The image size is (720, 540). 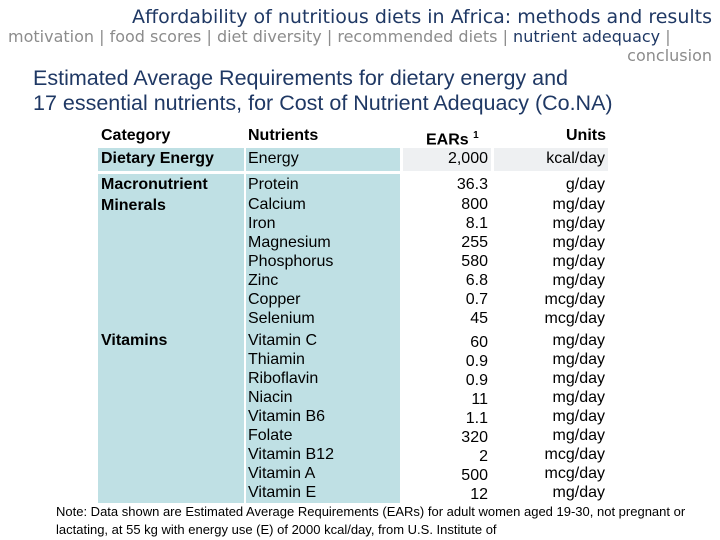 I want to click on ear-zinc: 6.8, so click(x=476, y=280).